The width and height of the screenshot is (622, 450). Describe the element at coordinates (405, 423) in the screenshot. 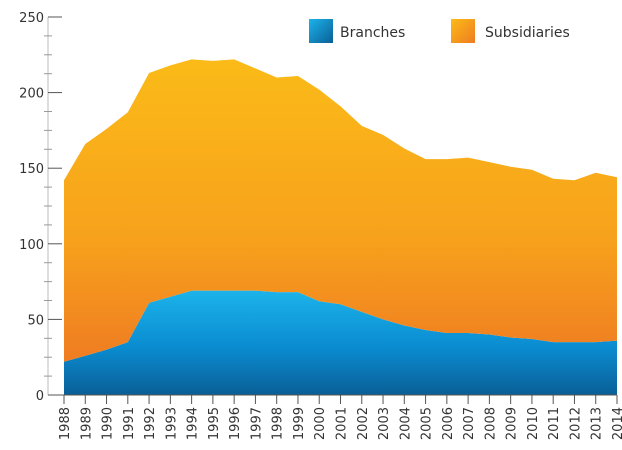

I see `x-tick-label: 2004` at that location.